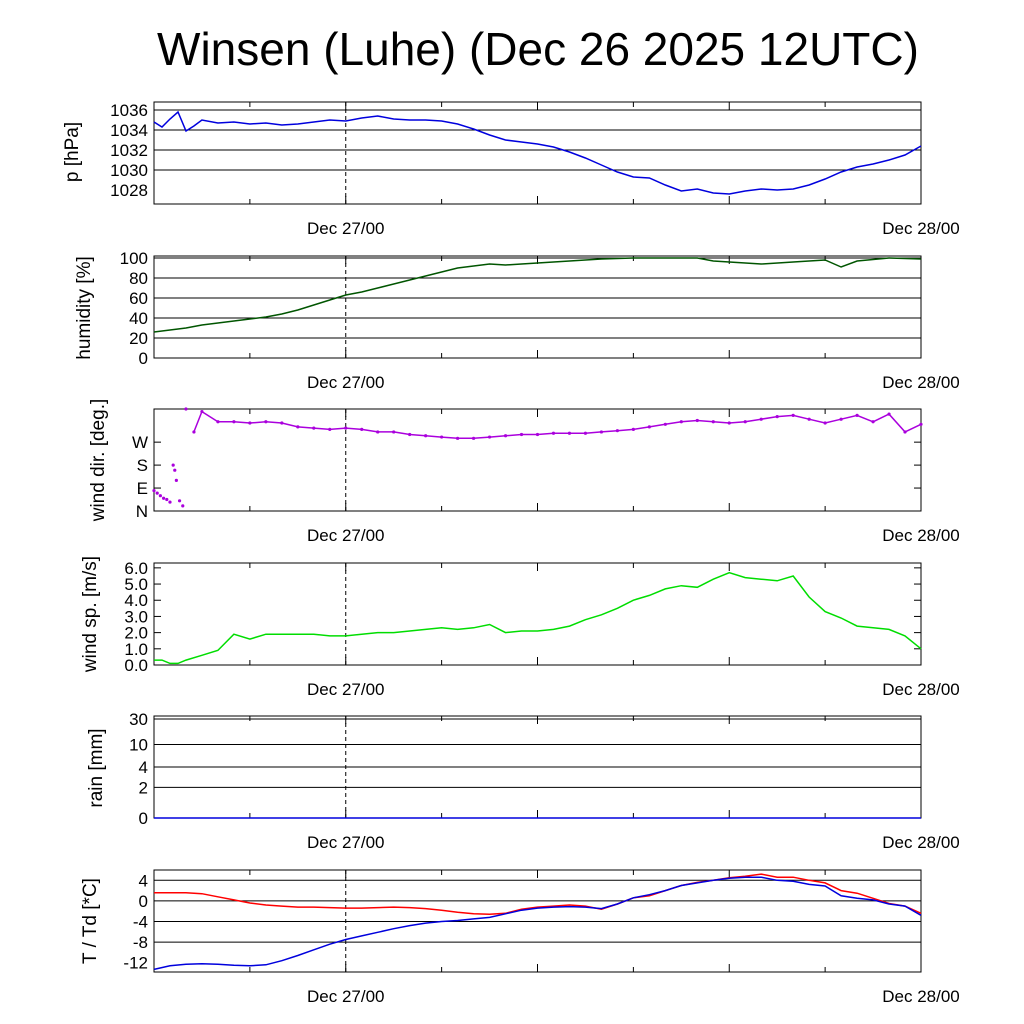  Describe the element at coordinates (136, 665) in the screenshot. I see `wind-speed-ytick-label: 0.0` at that location.